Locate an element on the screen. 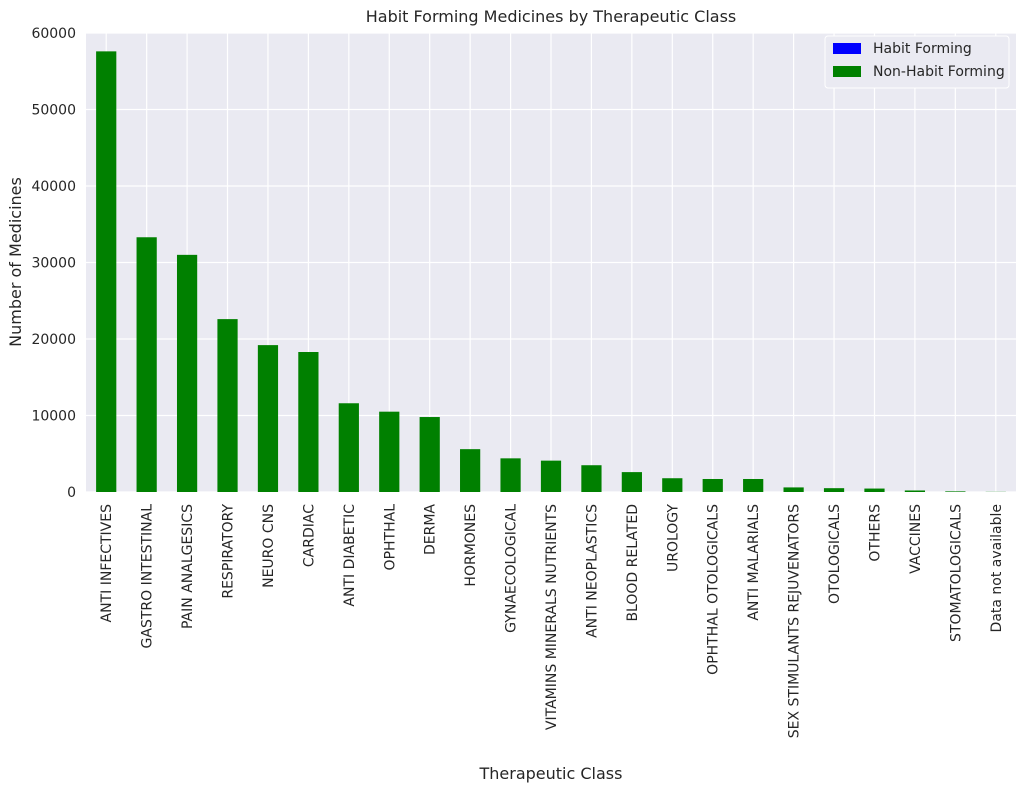 The width and height of the screenshot is (1026, 793). y-tick-label: 30000 is located at coordinates (53, 264).